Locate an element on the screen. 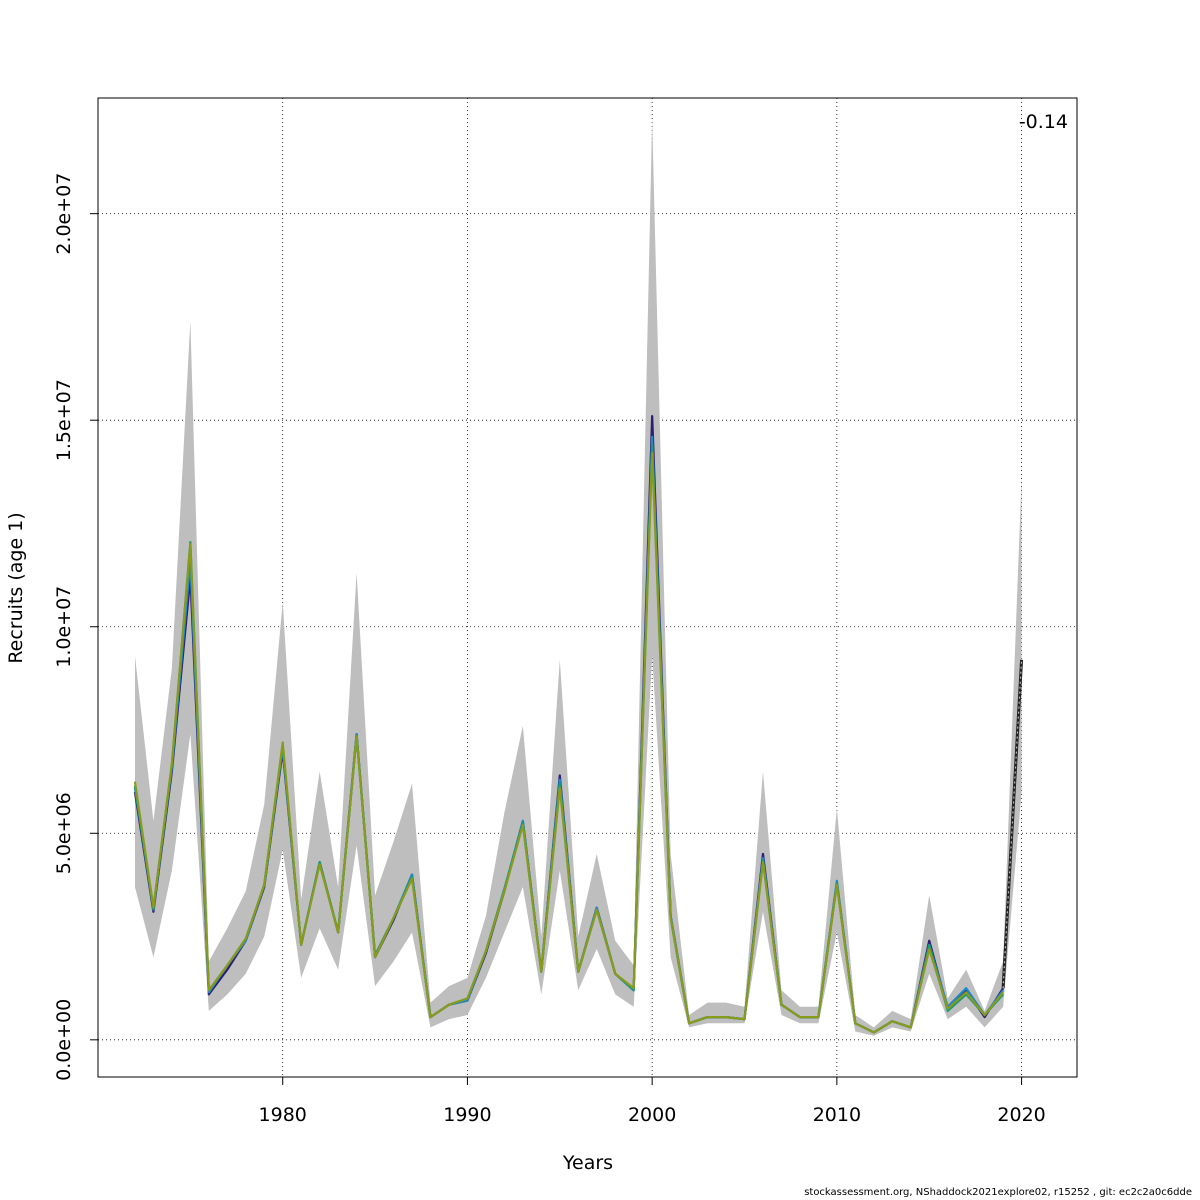  projection-segment is located at coordinates (1012, 824).